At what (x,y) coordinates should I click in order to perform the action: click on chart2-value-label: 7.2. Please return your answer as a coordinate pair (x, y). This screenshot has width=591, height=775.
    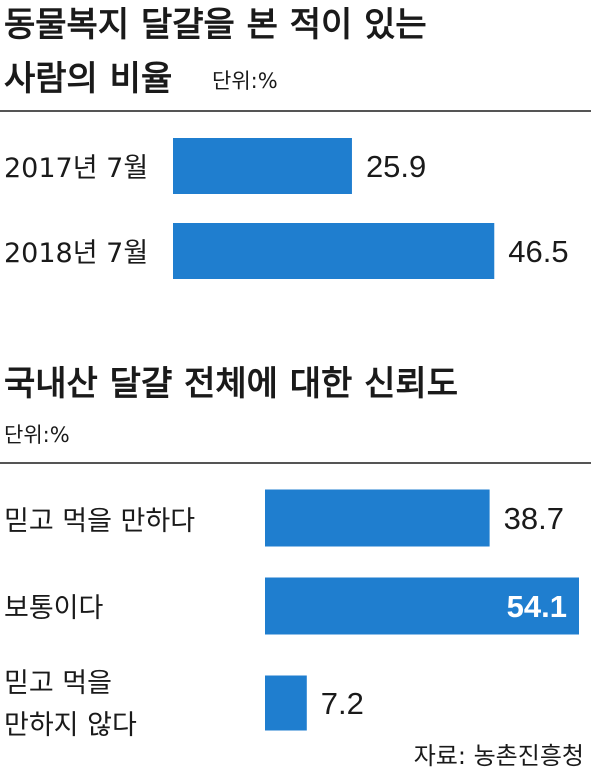
    Looking at the image, I should click on (342, 703).